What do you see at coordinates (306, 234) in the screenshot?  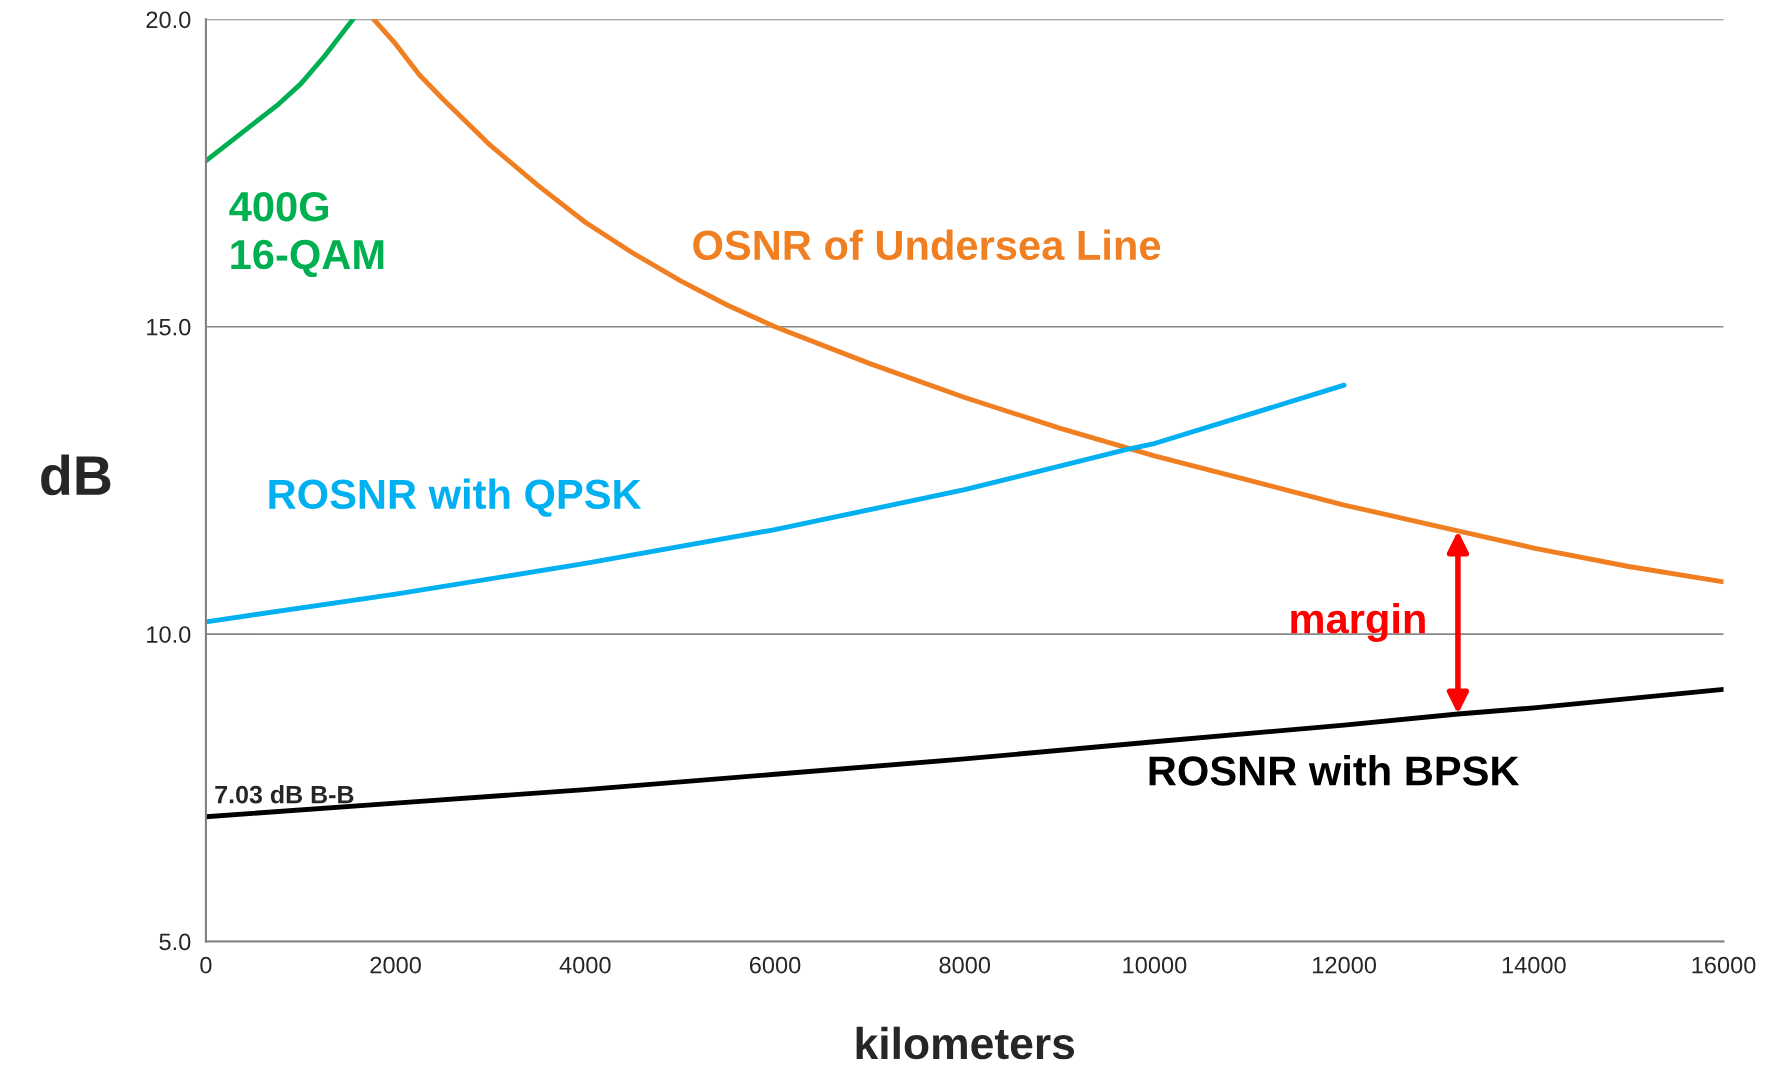 I see `series-label: 400G 16-QAM` at bounding box center [306, 234].